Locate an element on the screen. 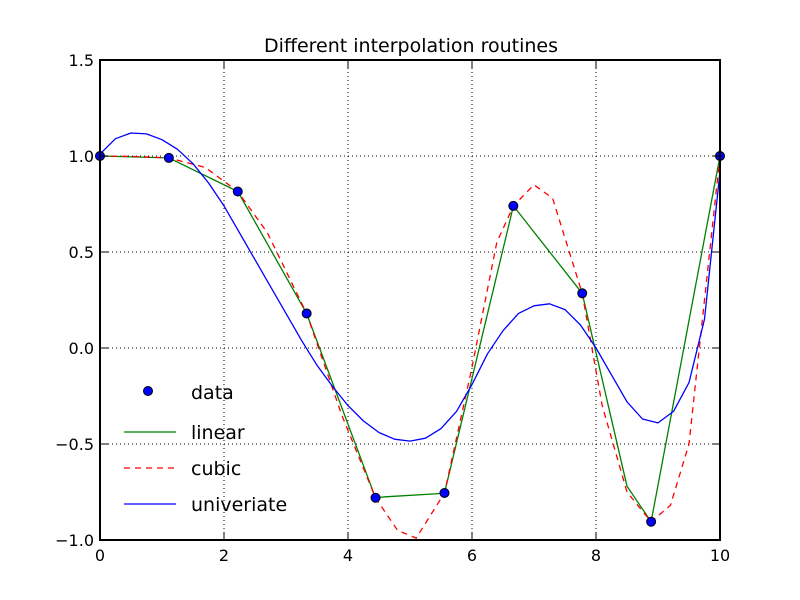 This screenshot has width=800, height=600. y-tick-label: 0.5 is located at coordinates (81, 252).